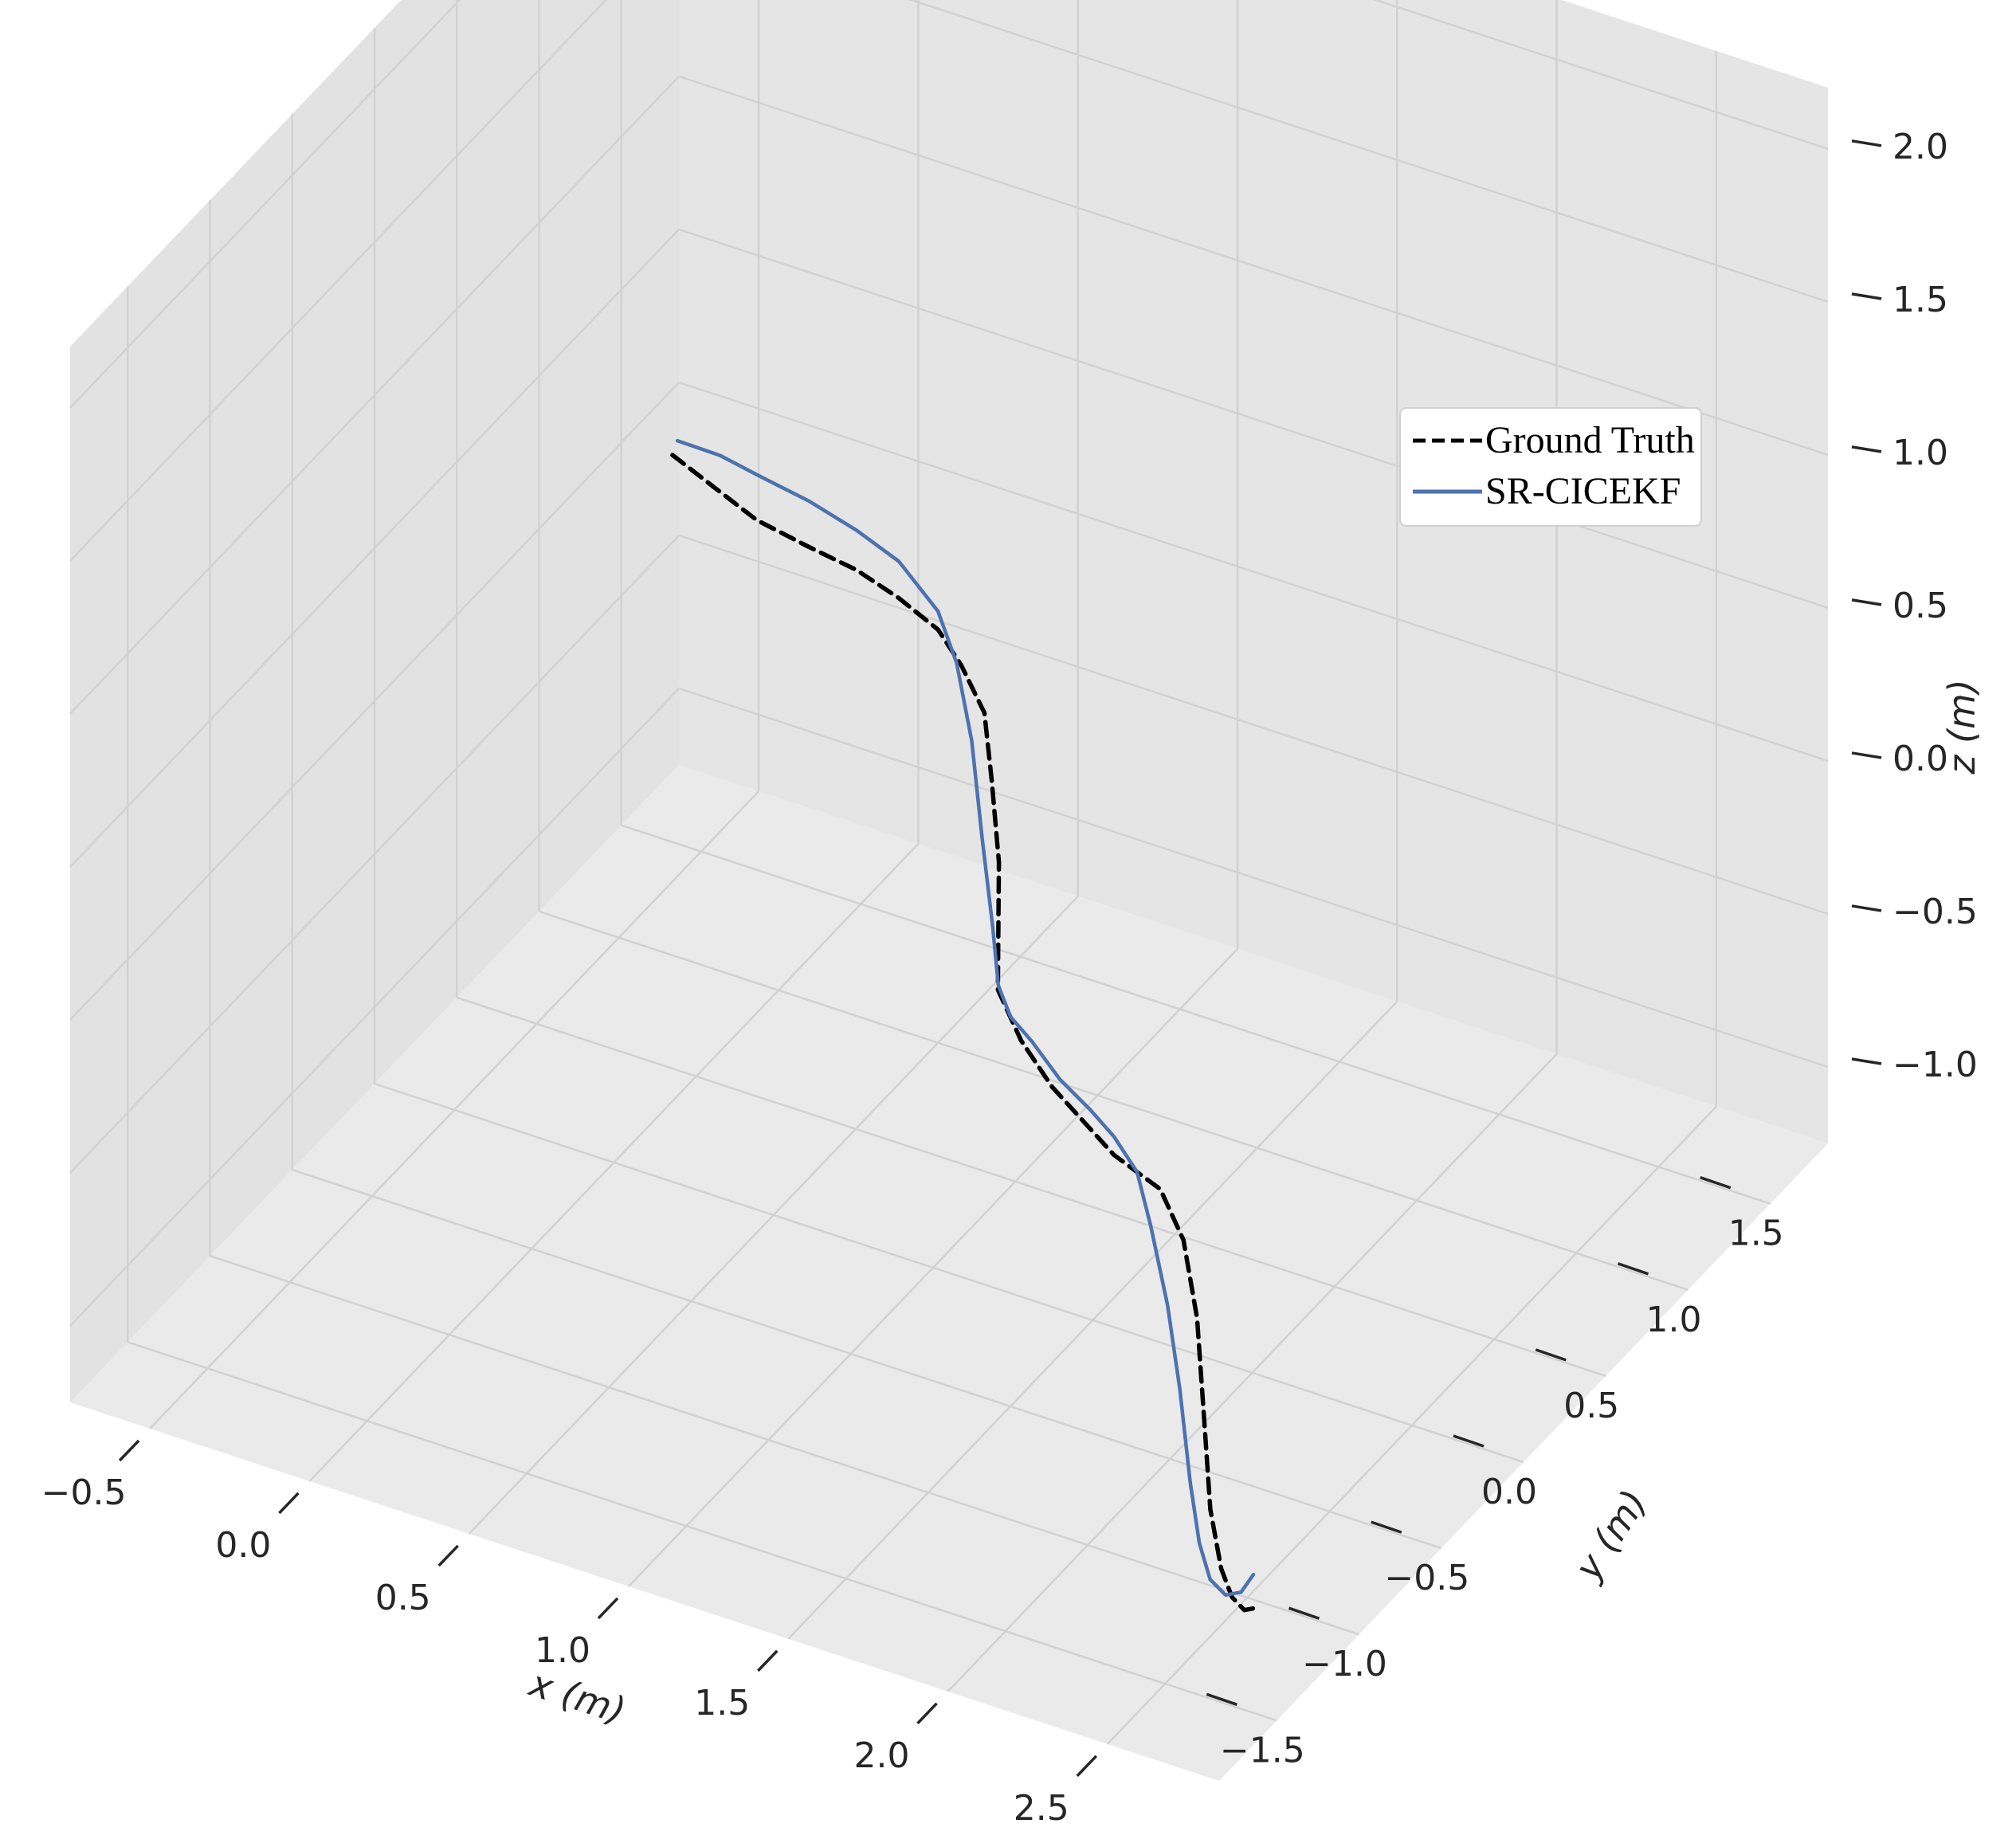 This screenshot has width=2016, height=1843. Describe the element at coordinates (1590, 440) in the screenshot. I see `legend-label-ground-truth: Ground Truth` at that location.